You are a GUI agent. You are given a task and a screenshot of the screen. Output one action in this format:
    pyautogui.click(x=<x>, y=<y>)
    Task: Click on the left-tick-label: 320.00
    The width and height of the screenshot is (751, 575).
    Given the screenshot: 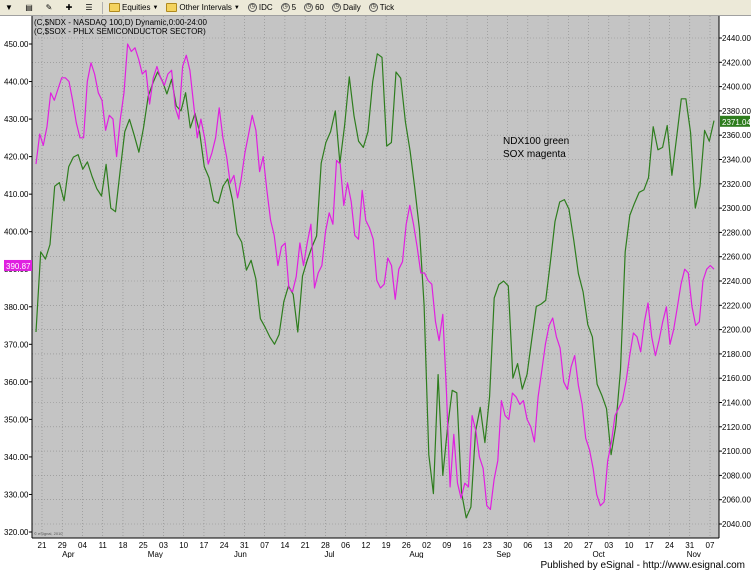 What is the action you would take?
    pyautogui.click(x=16, y=532)
    